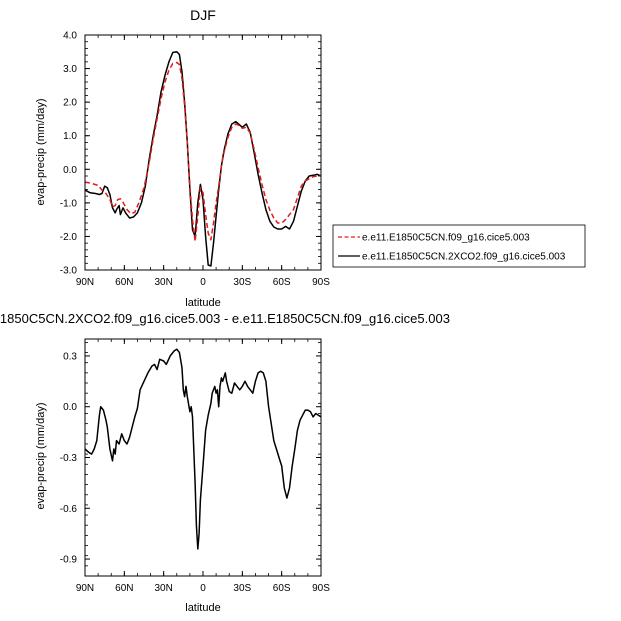 Image resolution: width=621 pixels, height=621 pixels. Describe the element at coordinates (70, 136) in the screenshot. I see `top-y-tick-label: 1.0` at that location.